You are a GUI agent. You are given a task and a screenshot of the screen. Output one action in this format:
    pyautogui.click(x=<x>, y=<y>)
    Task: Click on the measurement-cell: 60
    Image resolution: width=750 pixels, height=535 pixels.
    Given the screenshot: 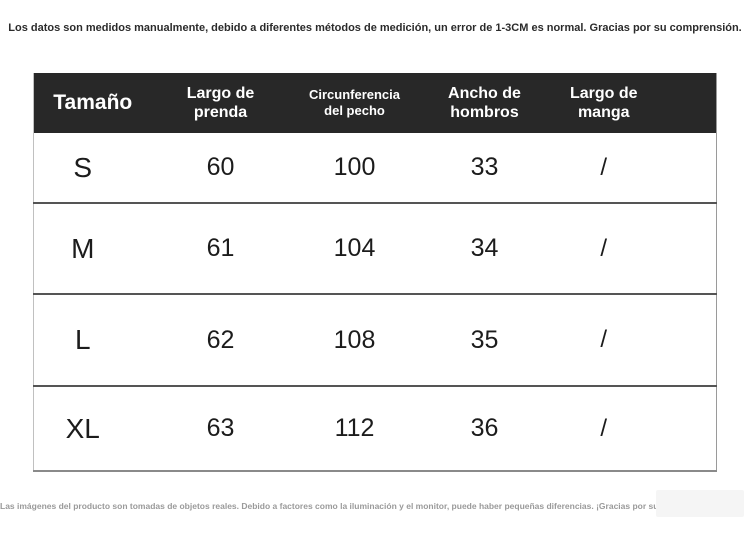 What is the action you would take?
    pyautogui.click(x=220, y=168)
    